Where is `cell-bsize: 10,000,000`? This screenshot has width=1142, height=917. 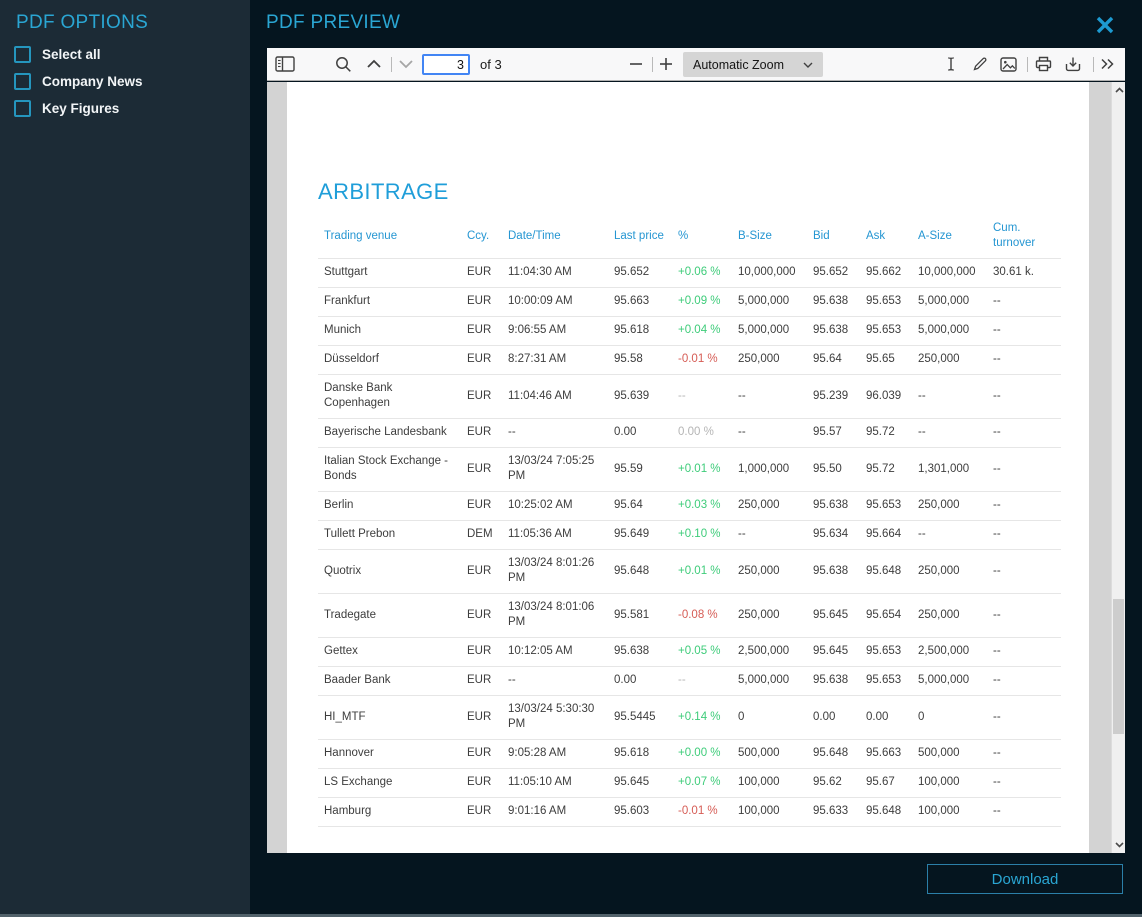
cell-bsize: 10,000,000 is located at coordinates (769, 272).